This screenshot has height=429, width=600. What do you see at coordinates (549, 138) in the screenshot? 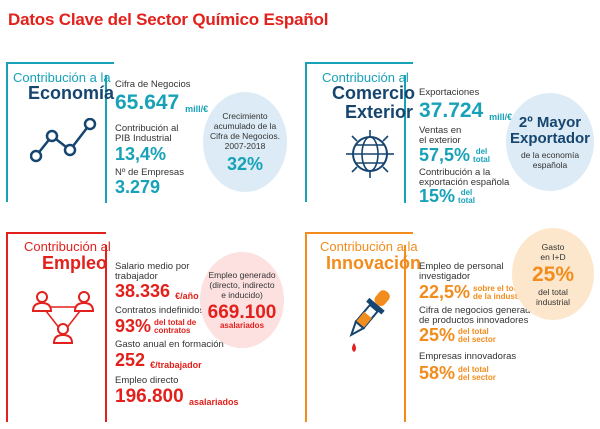
I see `circle-line: Exportador` at bounding box center [549, 138].